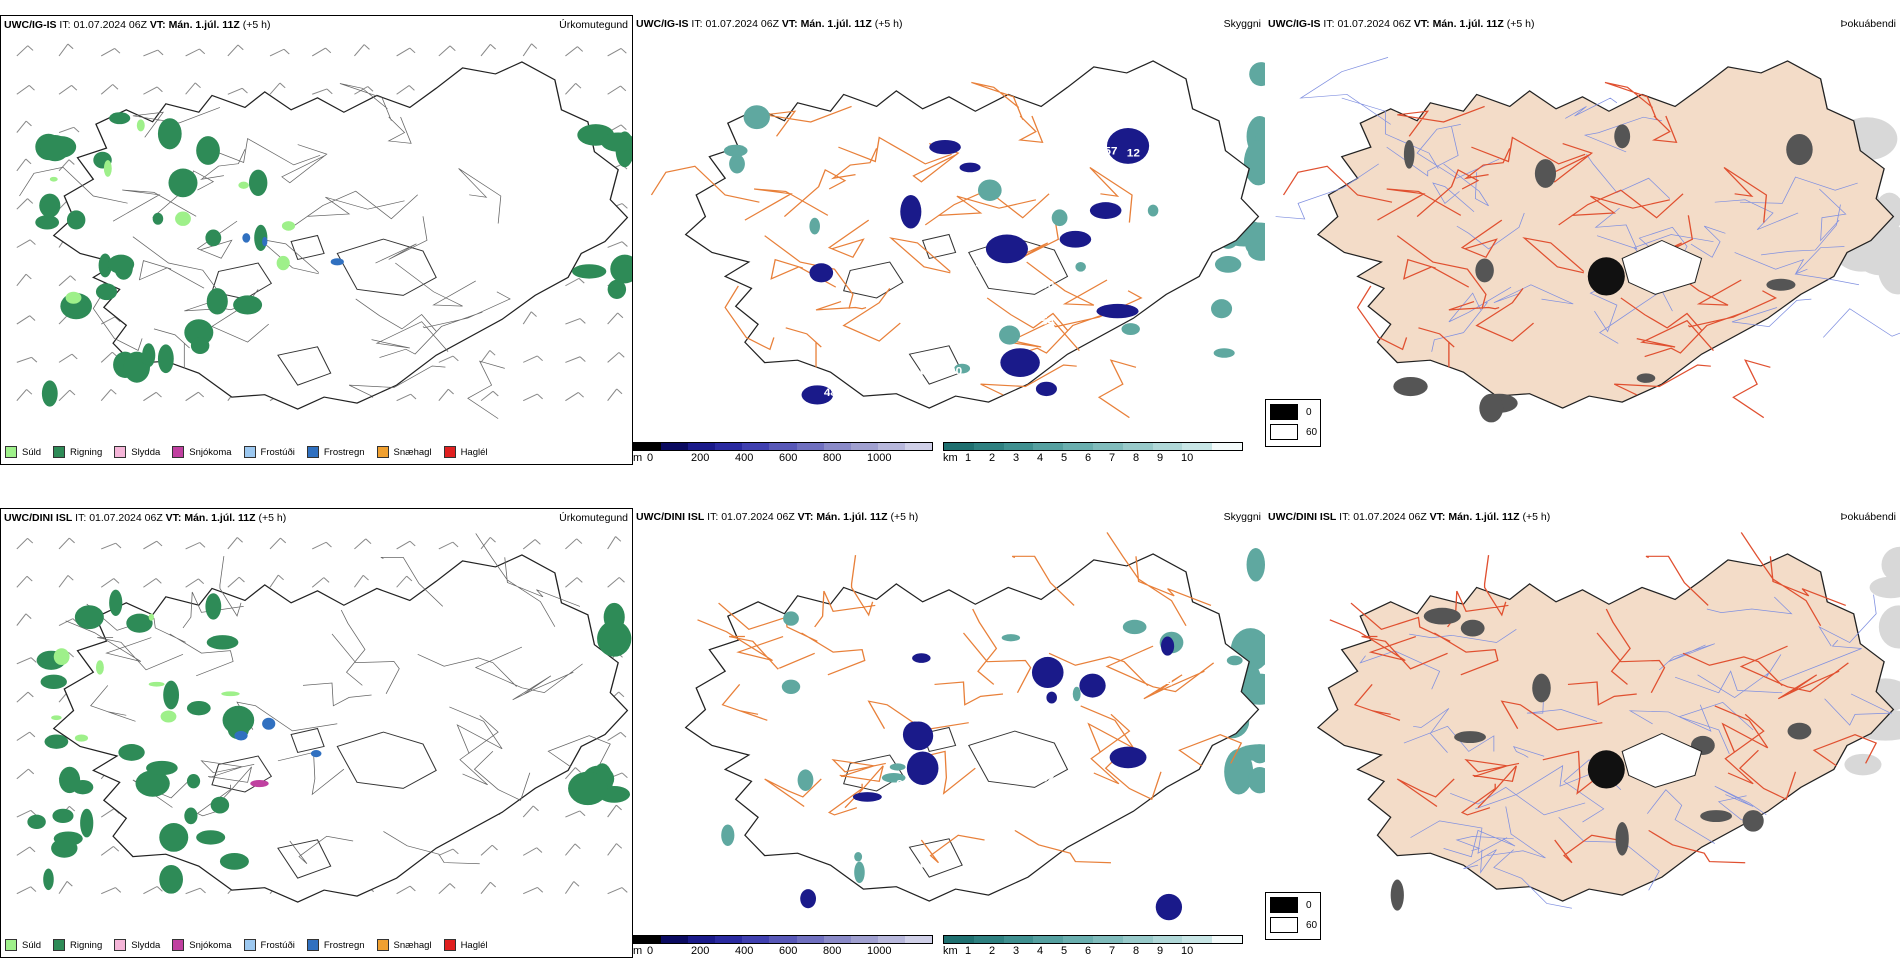  I want to click on visibility-map: 86 72 72 71 99 62 136 34 65 39 74 41, so click(974, 726).